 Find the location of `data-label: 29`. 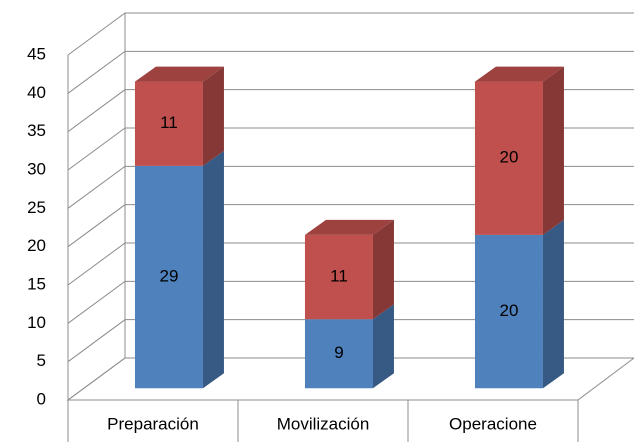

data-label: 29 is located at coordinates (168, 276).